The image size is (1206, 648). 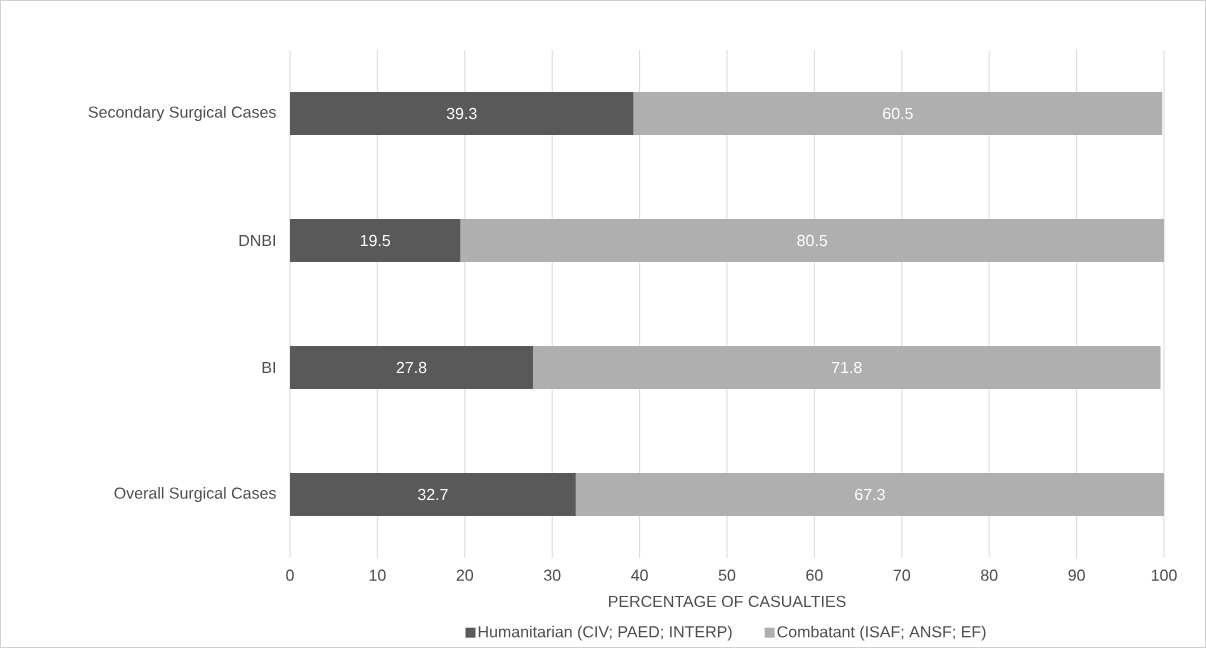 I want to click on y-tick-label: Secondary Surgical Cases, so click(x=182, y=113).